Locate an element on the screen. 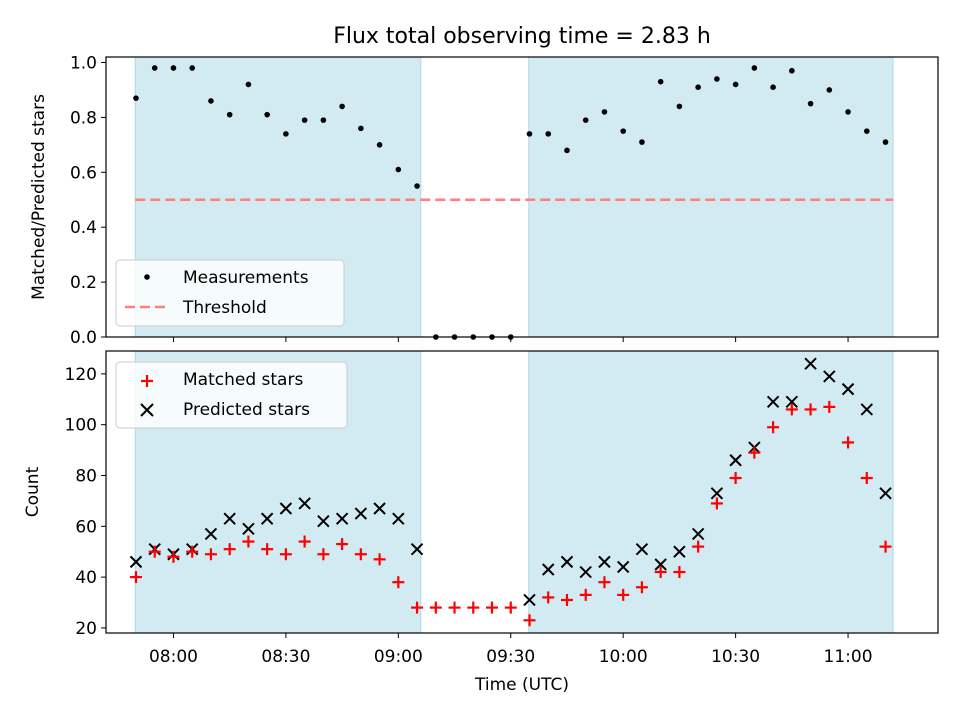  bottom-y-axis-label: Count is located at coordinates (33, 491).